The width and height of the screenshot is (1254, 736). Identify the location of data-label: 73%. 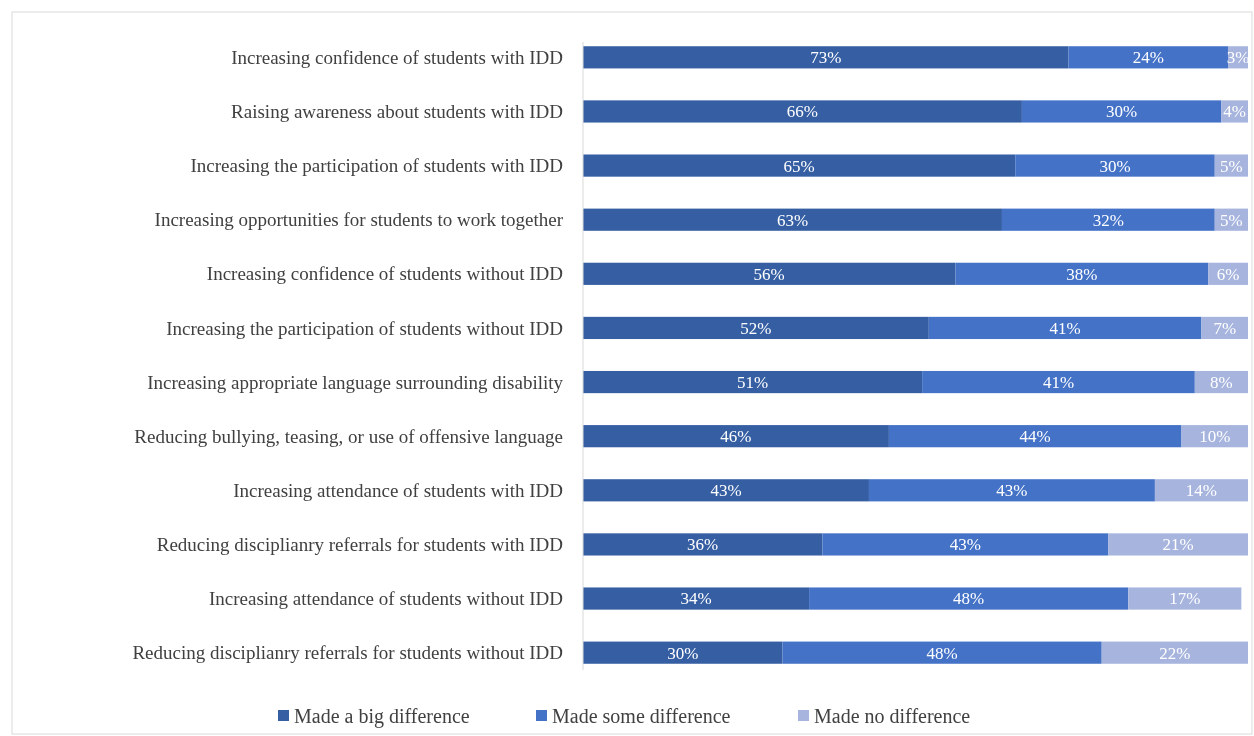
(826, 58).